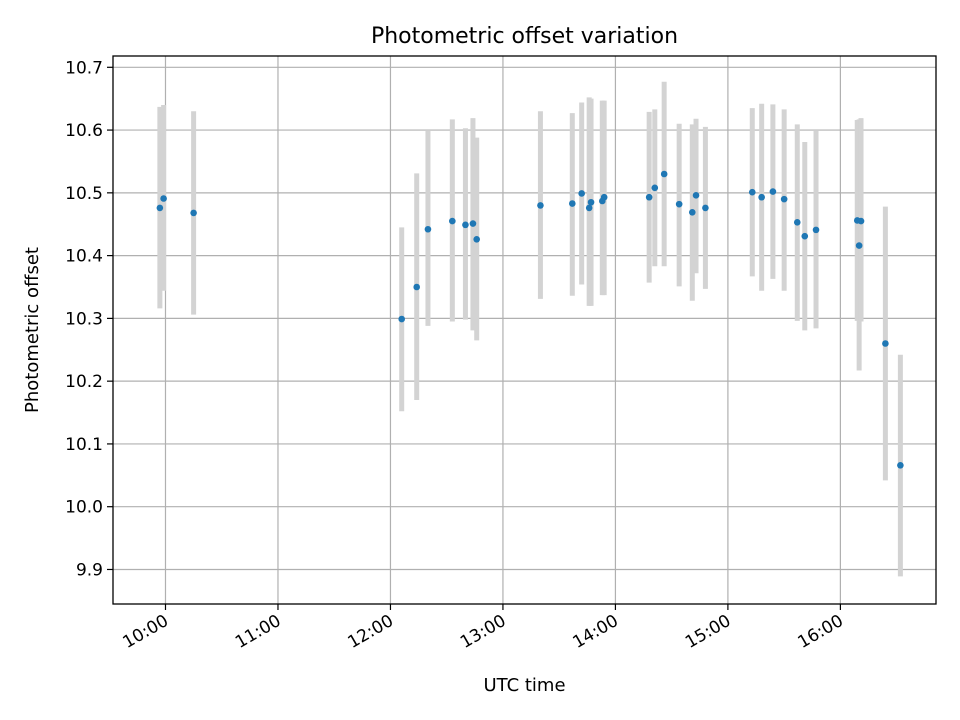 This screenshot has height=720, width=960. I want to click on y-axis-ticks: 9.9 10.0 10.1 10.2 10.3 10.4 10.5 10.6 10.7, so click(89, 319).